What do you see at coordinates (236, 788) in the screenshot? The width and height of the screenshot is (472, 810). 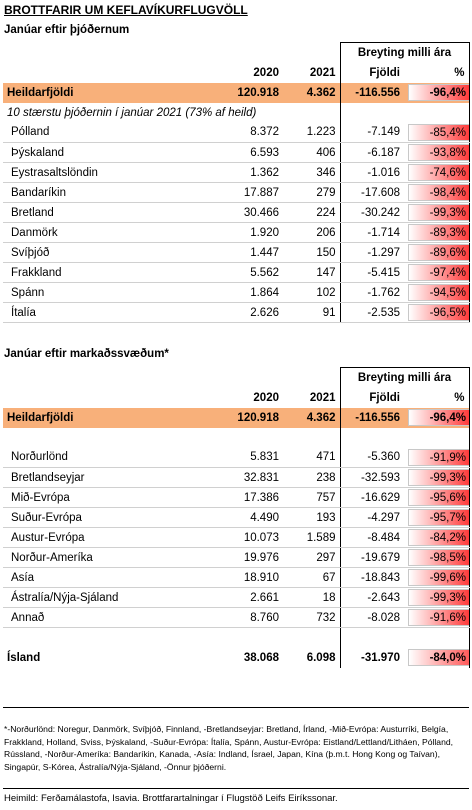 I see `divider` at bounding box center [236, 788].